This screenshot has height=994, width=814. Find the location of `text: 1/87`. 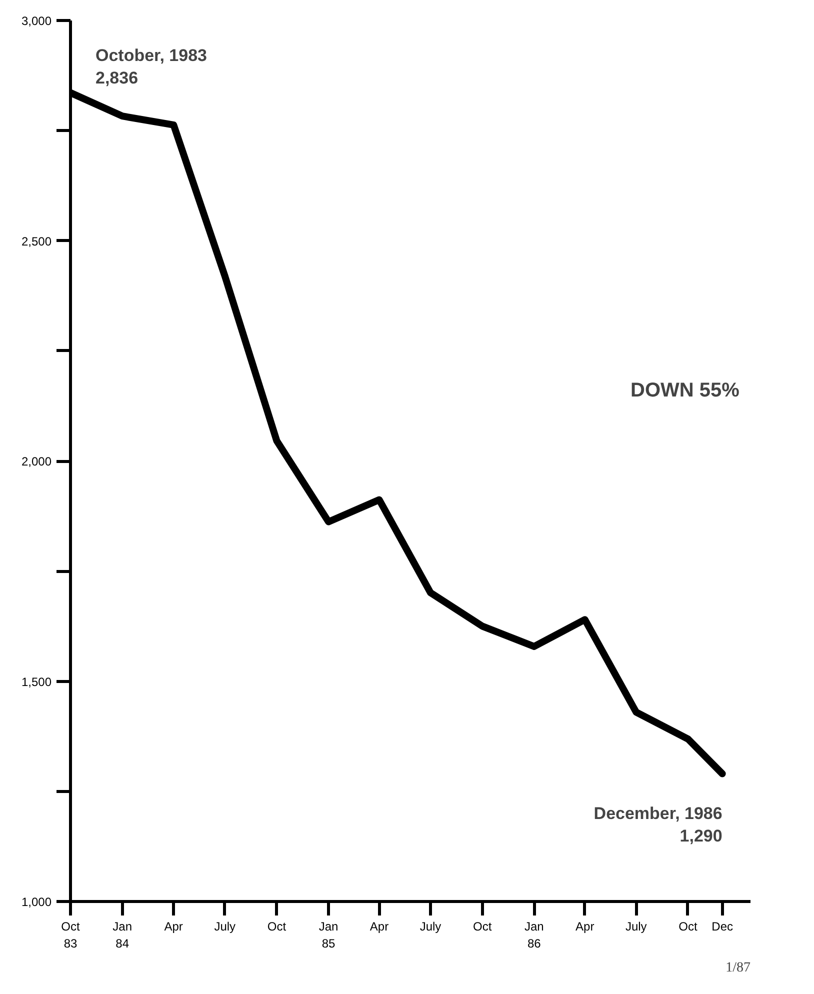

text: 1/87 is located at coordinates (738, 968).